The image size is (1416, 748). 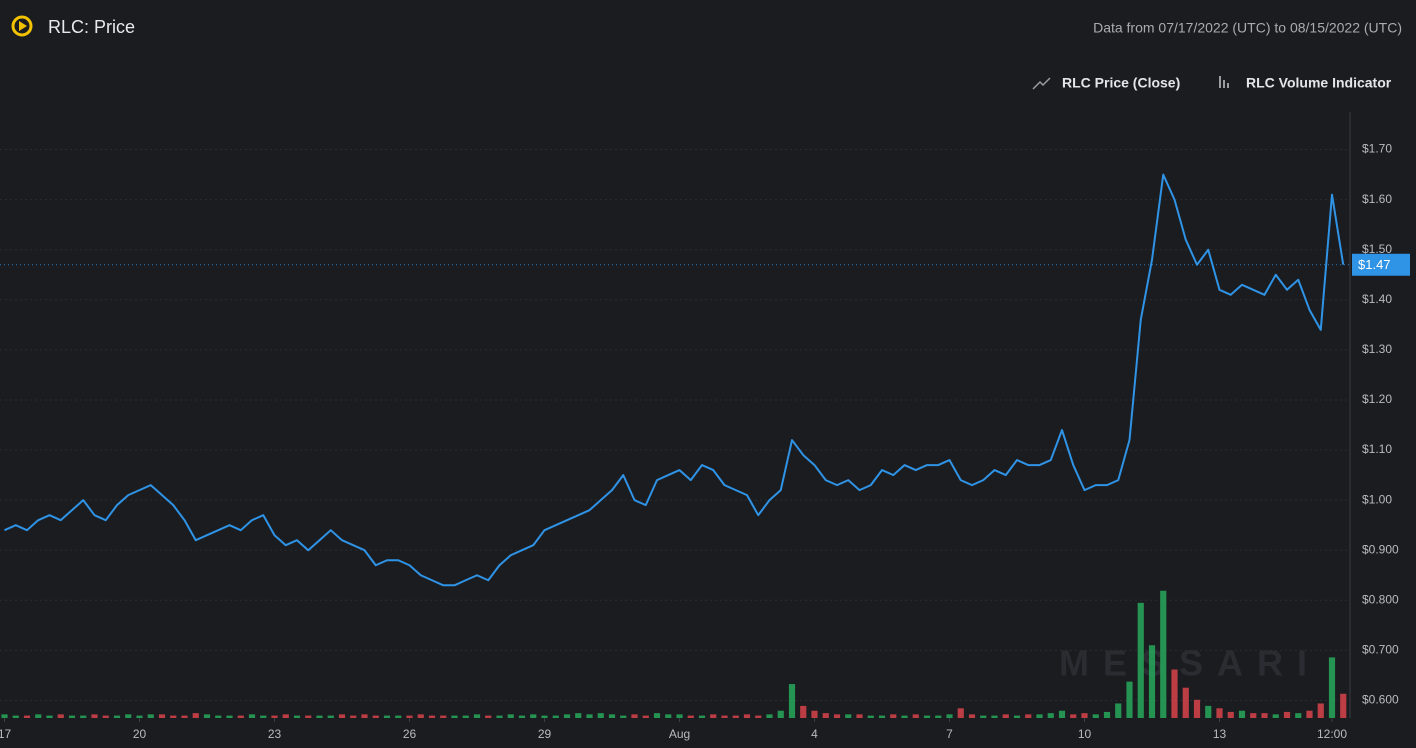 What do you see at coordinates (1380, 650) in the screenshot?
I see `y-tick-label: $0.700` at bounding box center [1380, 650].